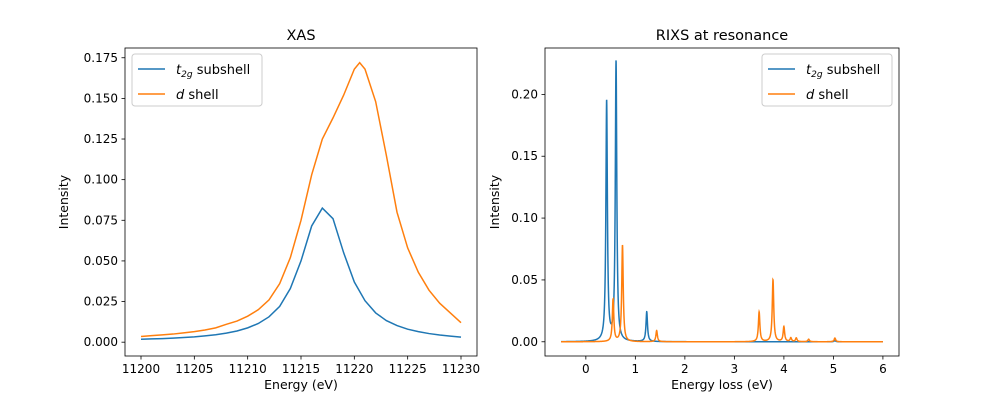 The image size is (1000, 400). Describe the element at coordinates (834, 369) in the screenshot. I see `x-tick-label: 5` at that location.